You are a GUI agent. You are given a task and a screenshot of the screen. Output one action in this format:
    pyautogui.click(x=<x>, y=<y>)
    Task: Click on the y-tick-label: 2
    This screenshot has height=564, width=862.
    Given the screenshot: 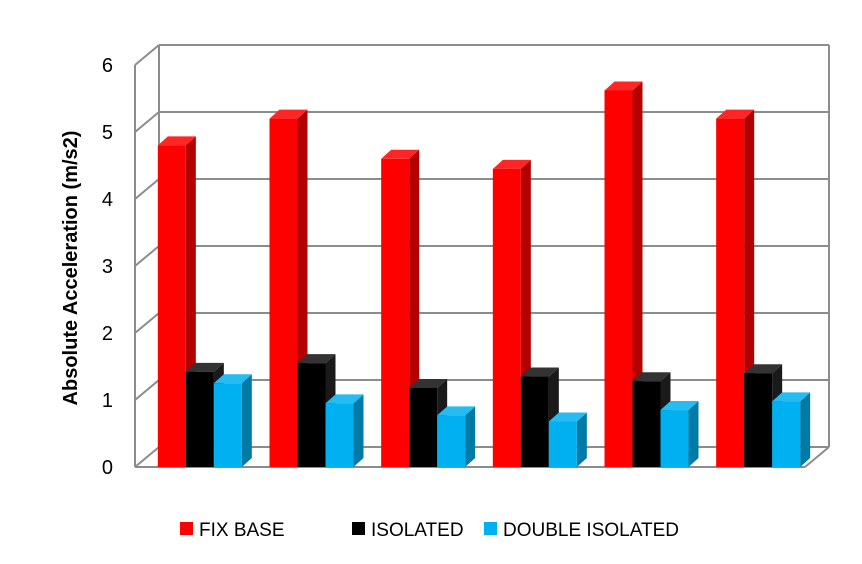 What is the action you would take?
    pyautogui.click(x=107, y=334)
    